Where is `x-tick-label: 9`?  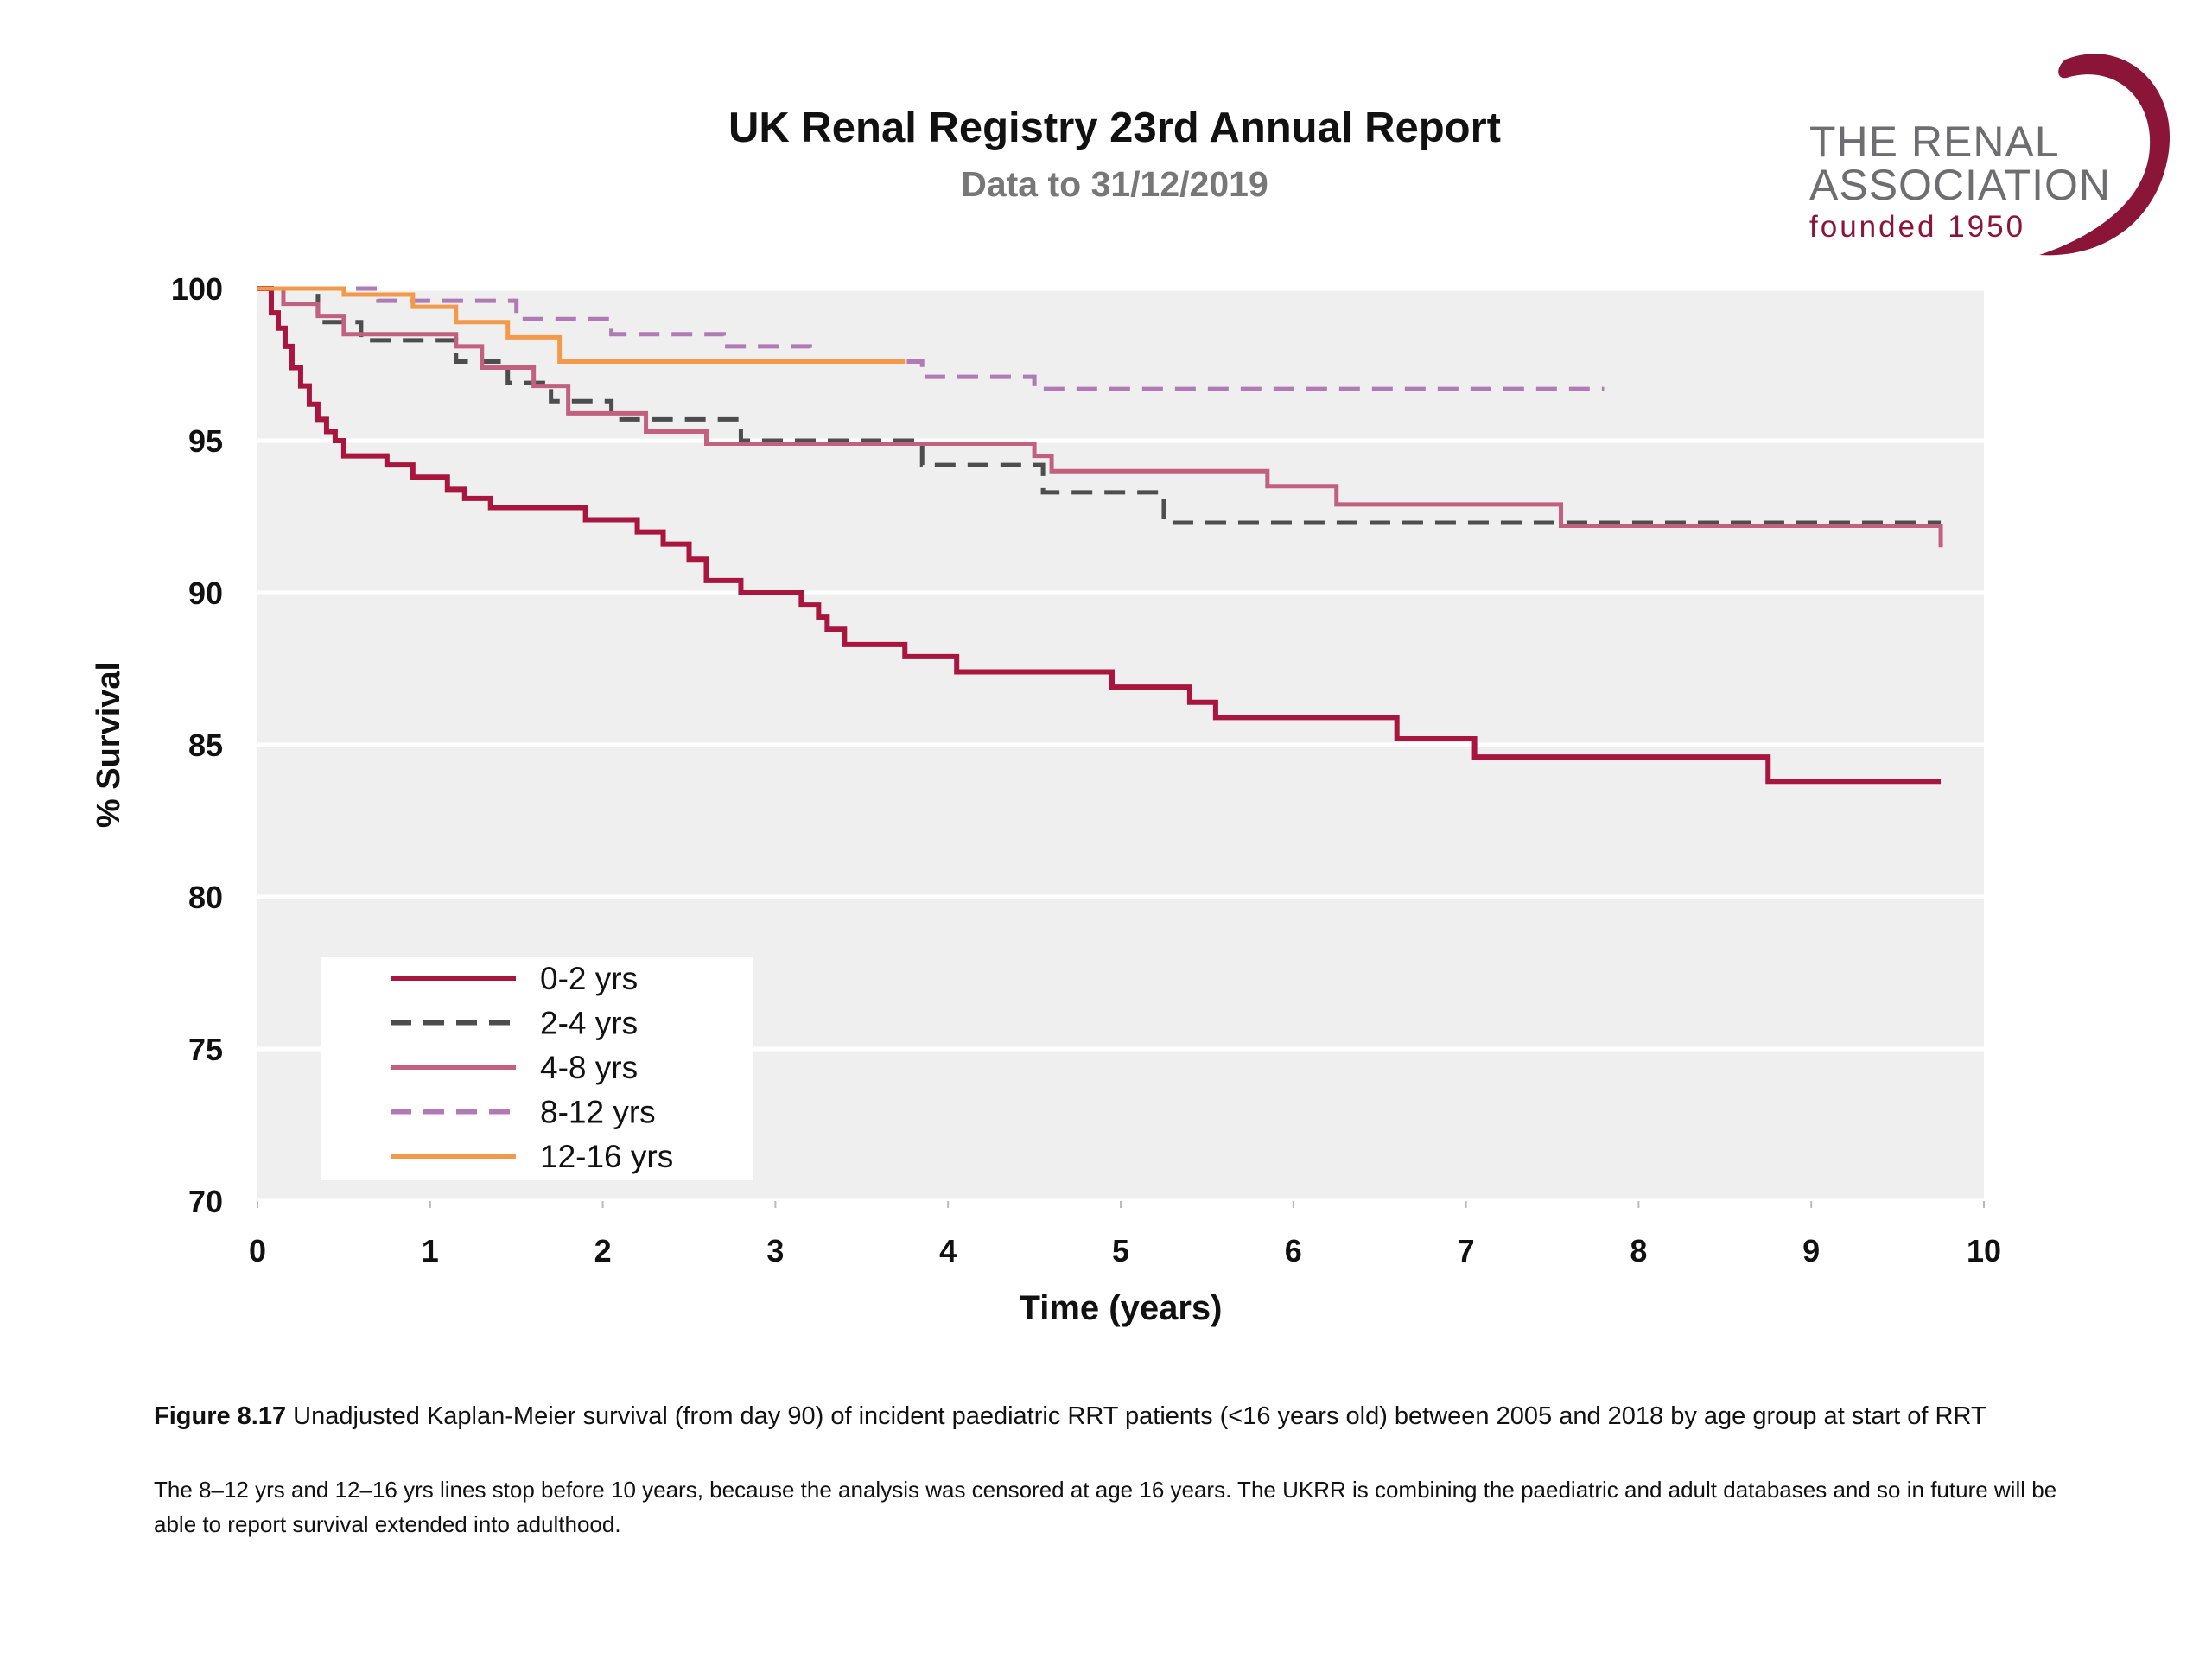
x-tick-label: 9 is located at coordinates (1811, 1250).